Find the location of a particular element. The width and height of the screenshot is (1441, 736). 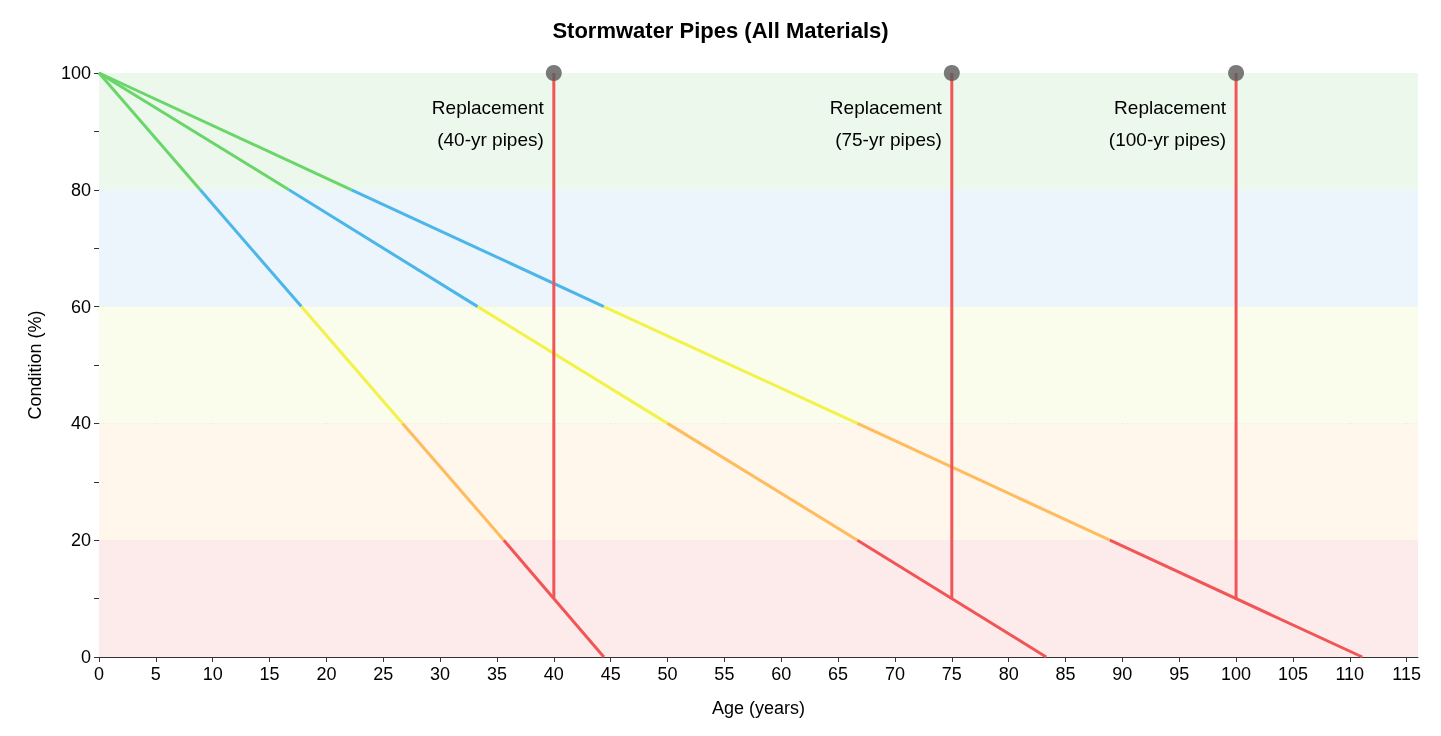

x-tick-label: 85 is located at coordinates (1065, 674).